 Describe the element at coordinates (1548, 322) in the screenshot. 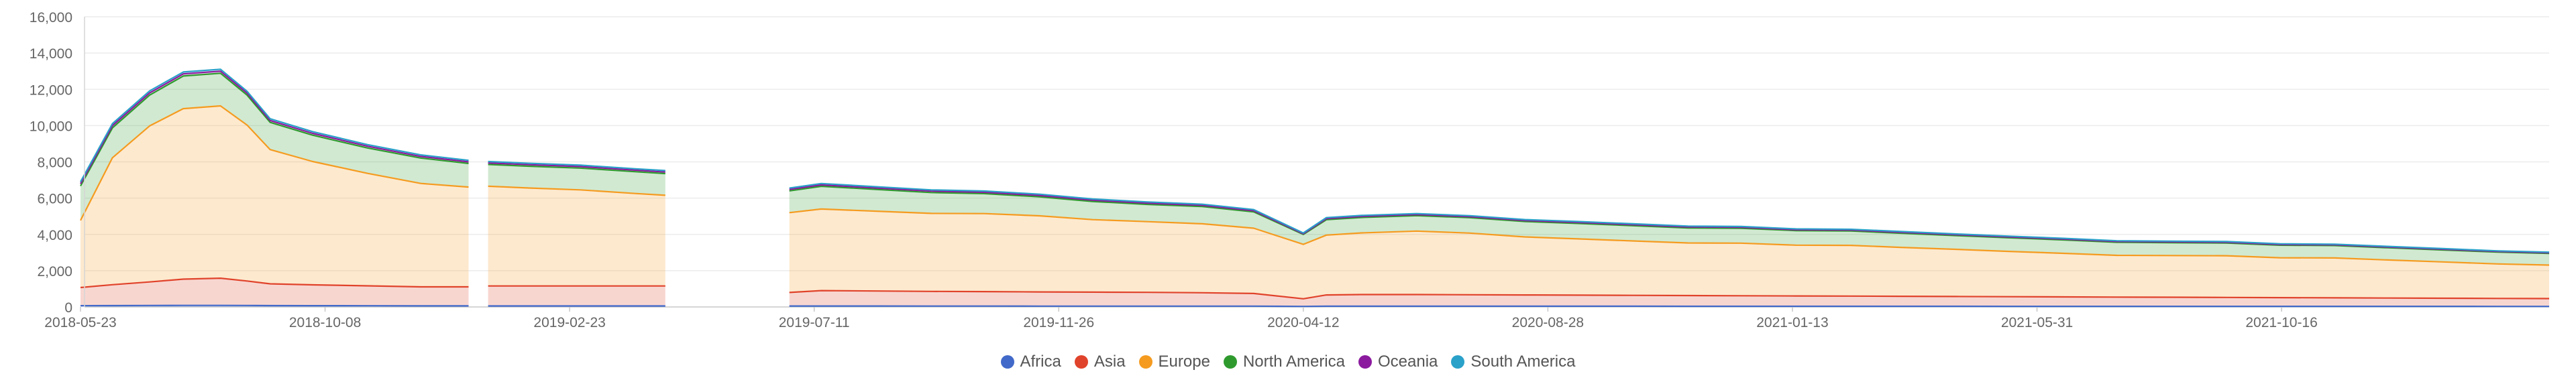

I see `x-tick-label: 2020-08-28` at that location.